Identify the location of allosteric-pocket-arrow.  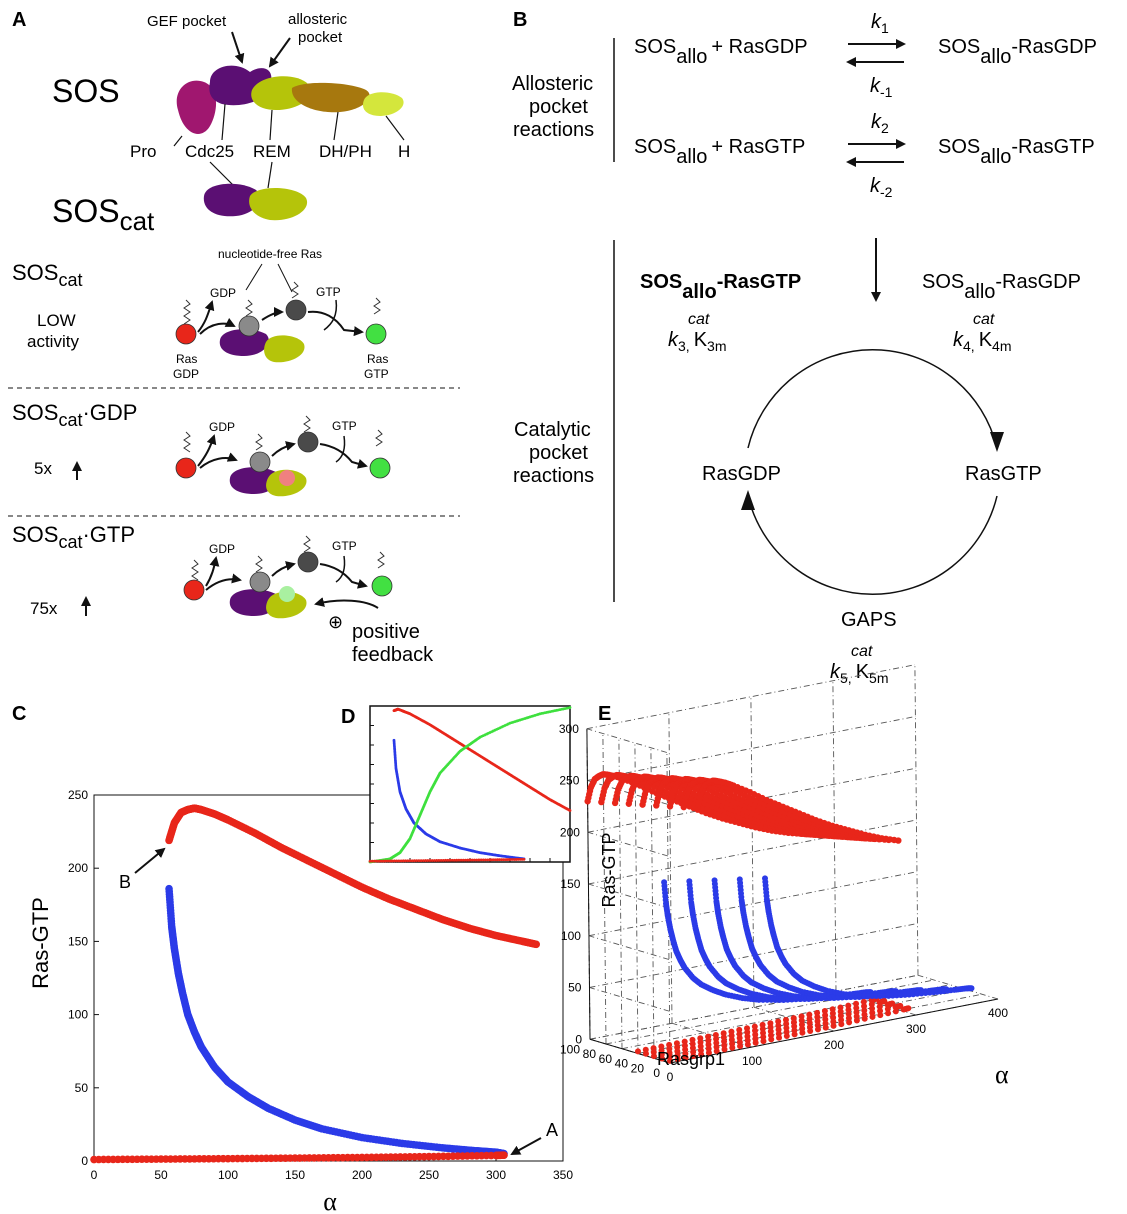
(279, 52).